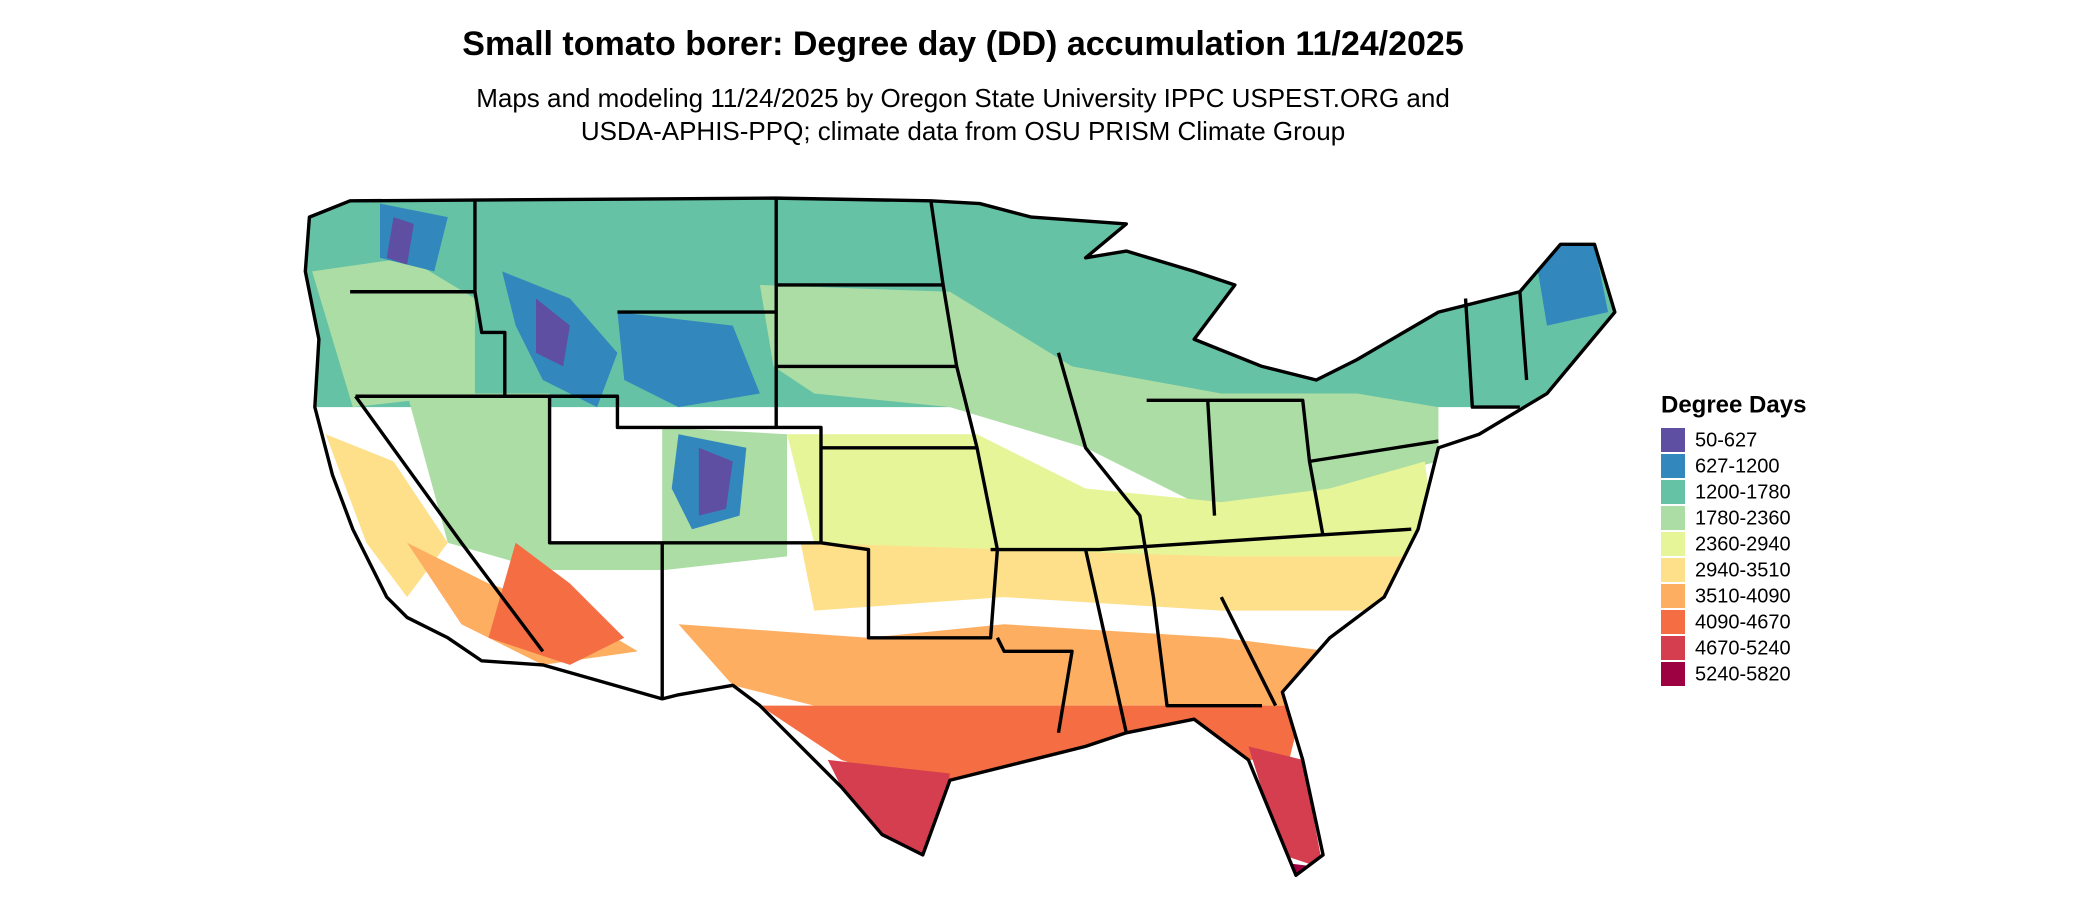 The image size is (2100, 897). What do you see at coordinates (1743, 648) in the screenshot?
I see `legend-label: 4670-5240` at bounding box center [1743, 648].